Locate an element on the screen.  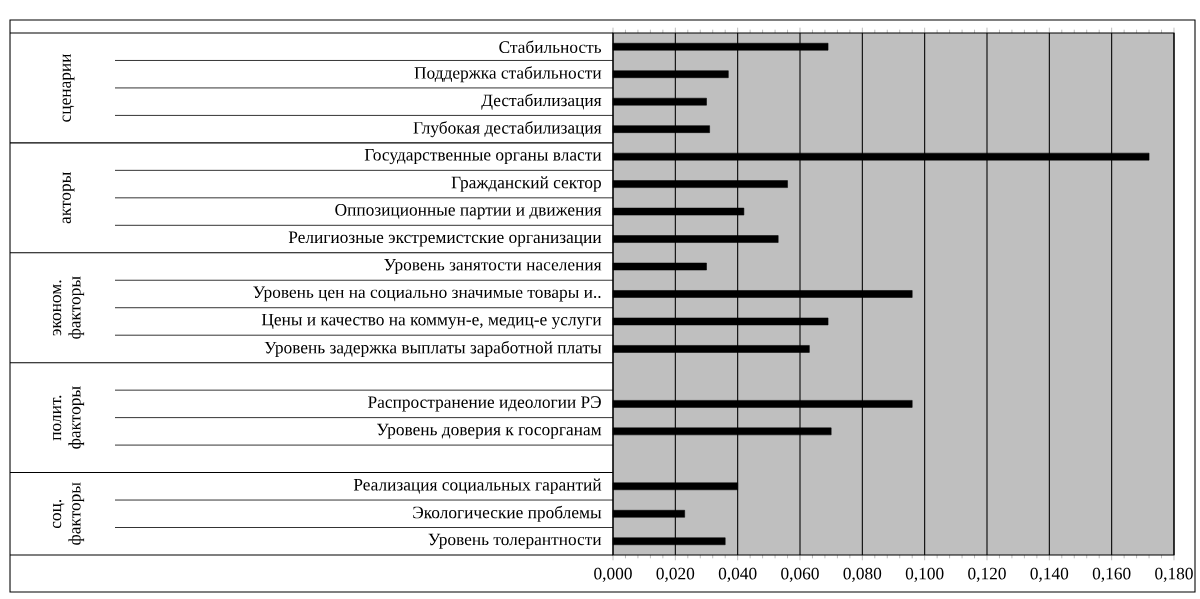
y-tick-label: Уровень толерантности is located at coordinates (515, 541).